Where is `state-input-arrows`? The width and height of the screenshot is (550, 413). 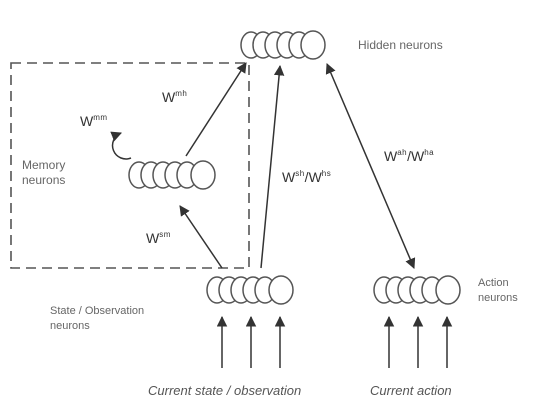
state-input-arrows is located at coordinates (251, 341).